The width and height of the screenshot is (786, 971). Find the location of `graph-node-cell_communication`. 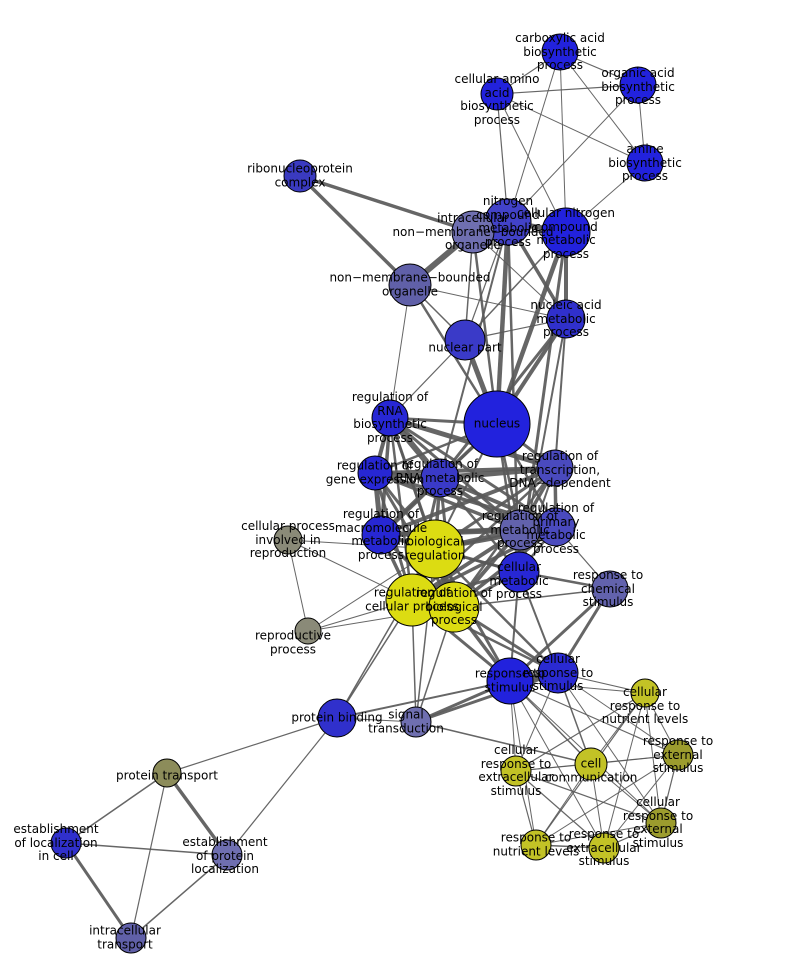

graph-node-cell_communication is located at coordinates (591, 764).